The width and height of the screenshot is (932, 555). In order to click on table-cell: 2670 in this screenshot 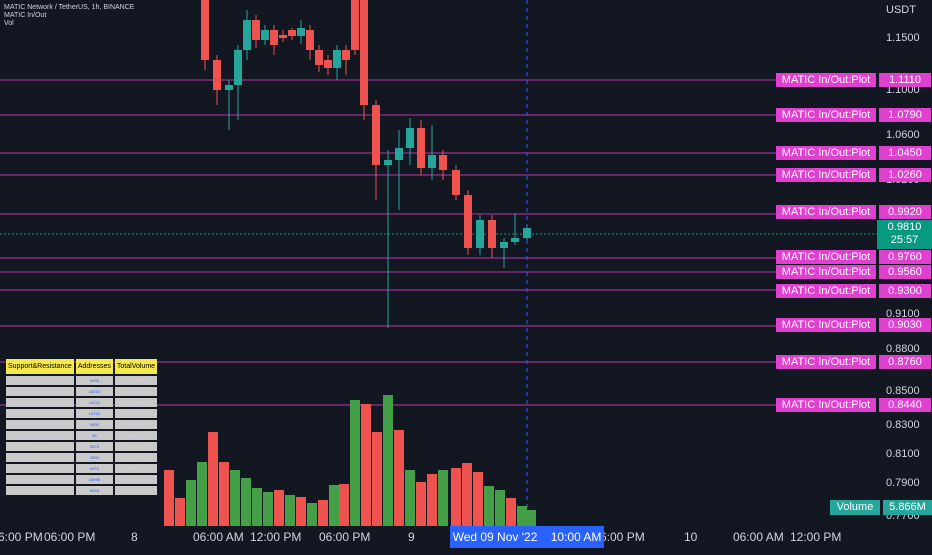, I will do `click(94, 446)`.